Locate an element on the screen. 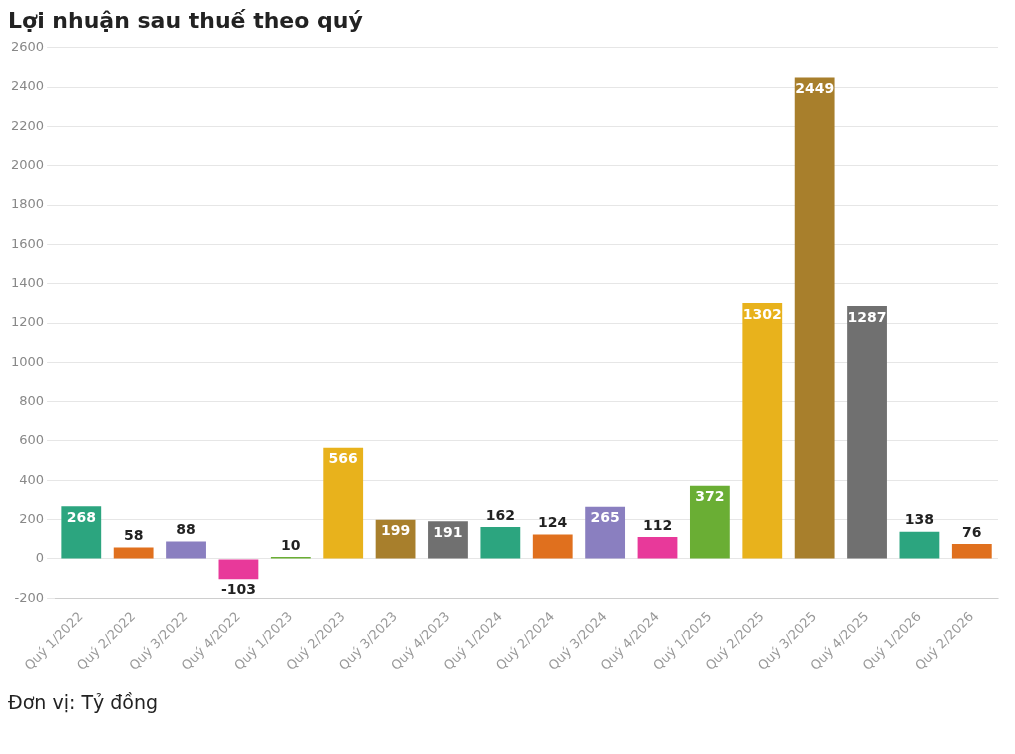 Image resolution: width=1015 pixels, height=754 pixels. data-label: 372 is located at coordinates (710, 496).